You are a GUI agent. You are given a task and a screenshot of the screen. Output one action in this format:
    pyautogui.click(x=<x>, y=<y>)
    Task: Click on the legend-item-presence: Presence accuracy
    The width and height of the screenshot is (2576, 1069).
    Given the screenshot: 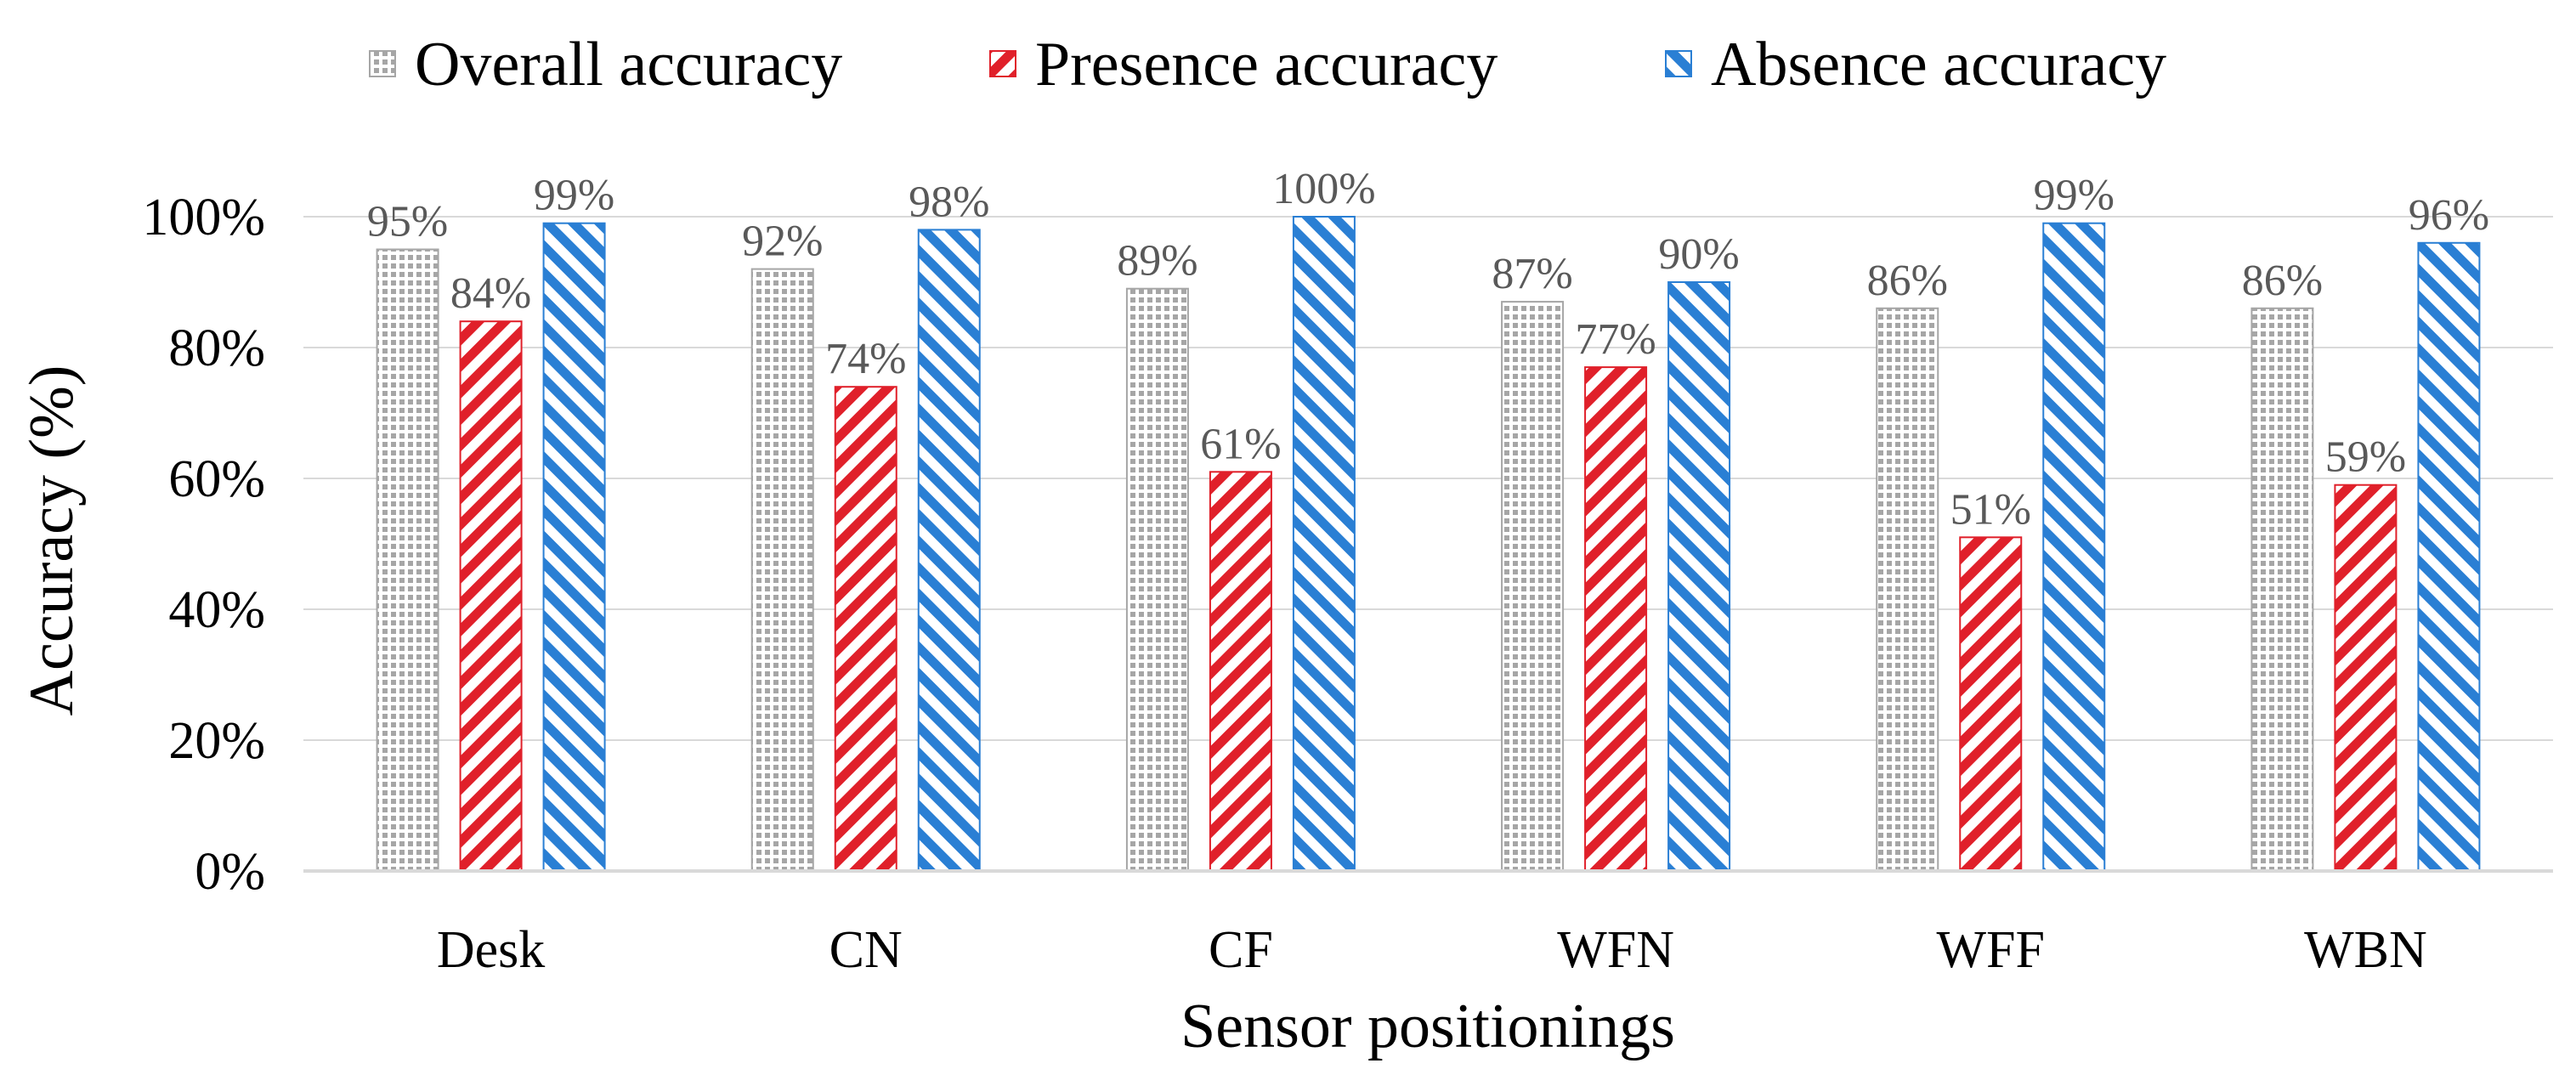 What is the action you would take?
    pyautogui.click(x=1243, y=64)
    